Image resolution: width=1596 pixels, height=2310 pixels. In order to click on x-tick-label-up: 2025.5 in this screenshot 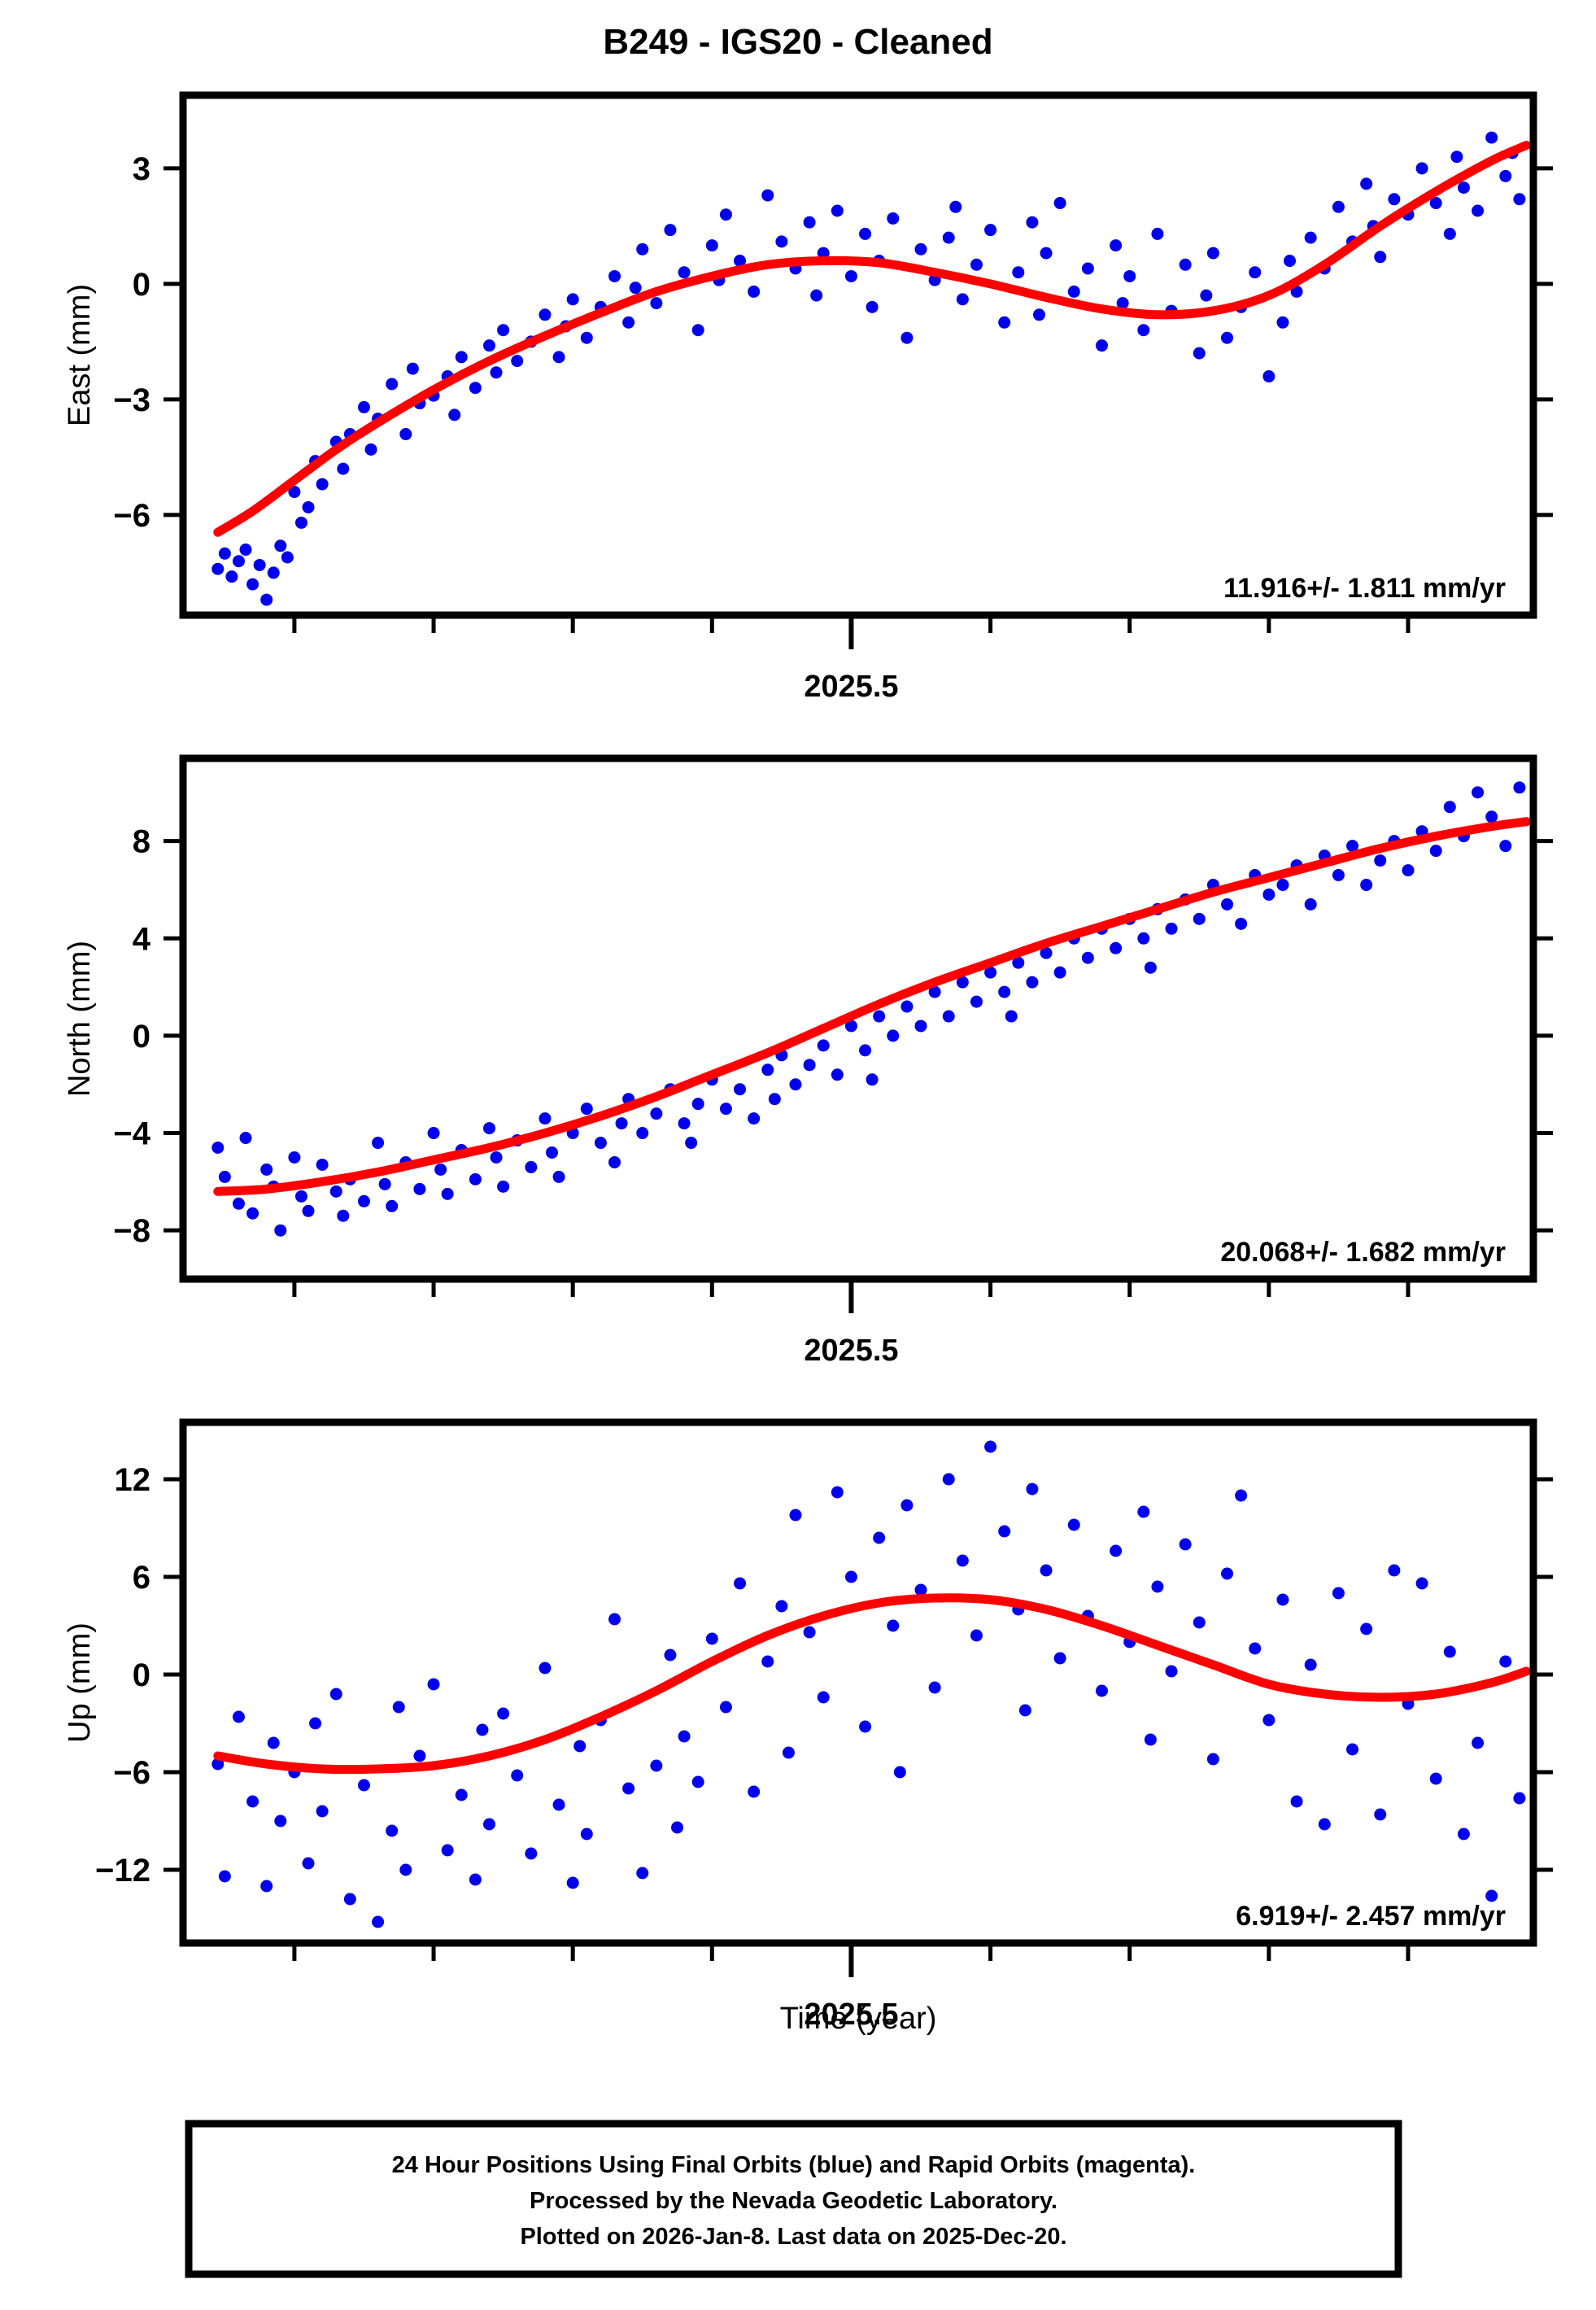, I will do `click(851, 2015)`.